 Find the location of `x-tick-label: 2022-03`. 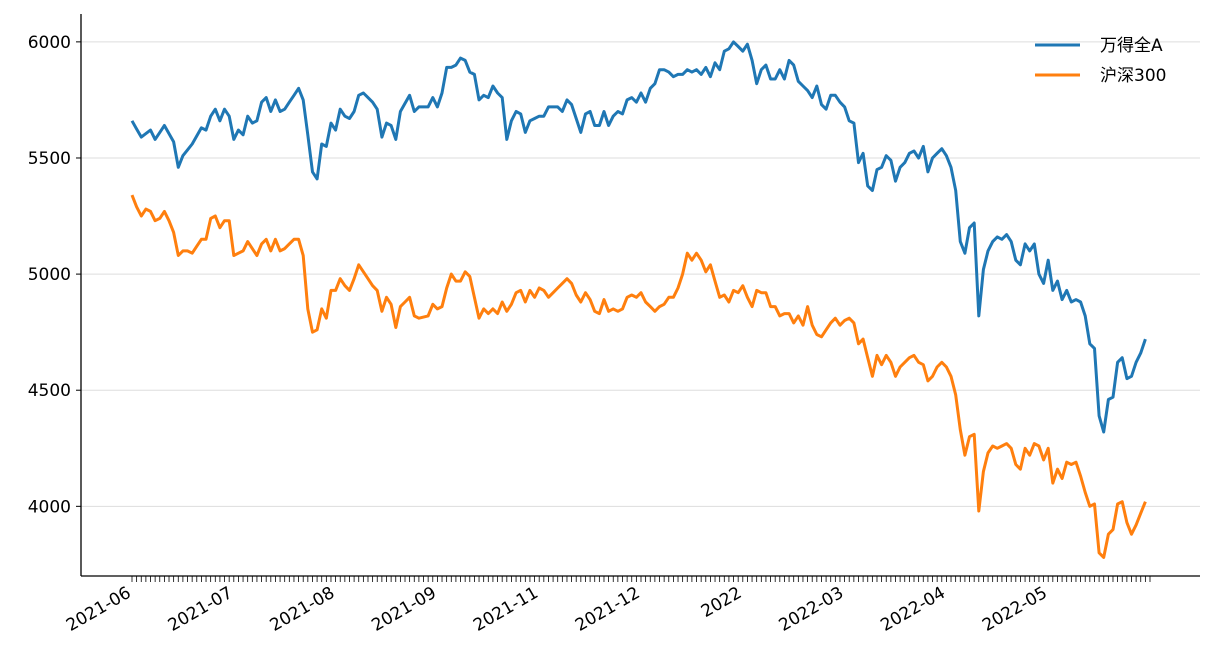

x-tick-label: 2022-03 is located at coordinates (812, 609).